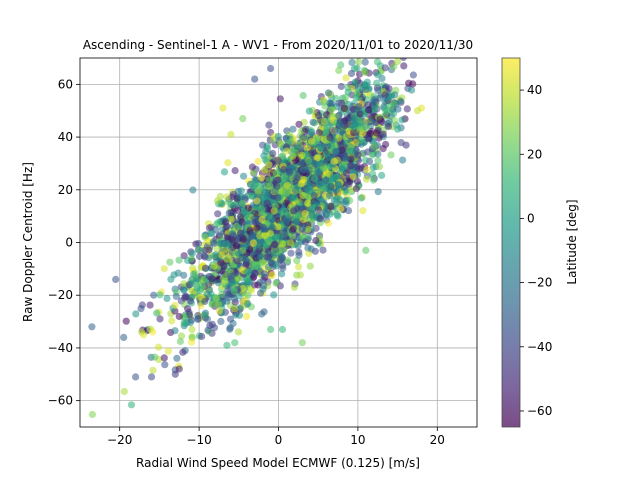 The height and width of the screenshot is (480, 640). What do you see at coordinates (572, 241) in the screenshot?
I see `colorbar-label: Latitude [deg]` at bounding box center [572, 241].